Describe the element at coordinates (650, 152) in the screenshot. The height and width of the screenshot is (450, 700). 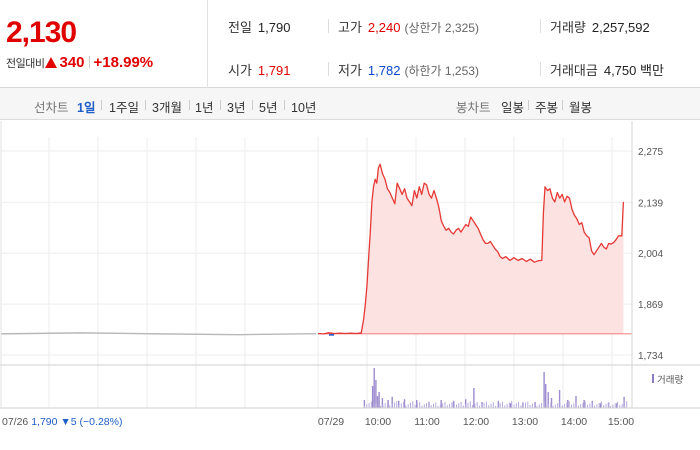
I see `y-tick-label: 2,275` at that location.